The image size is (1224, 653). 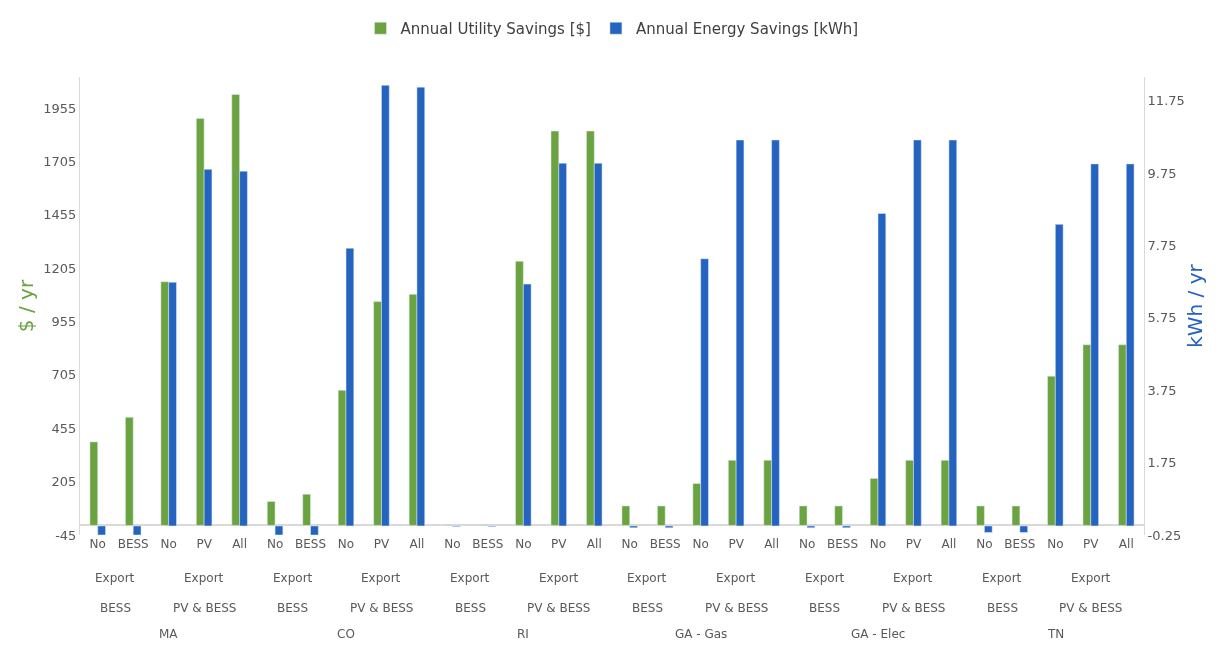 What do you see at coordinates (701, 634) in the screenshot?
I see `text: GA - Gas` at bounding box center [701, 634].